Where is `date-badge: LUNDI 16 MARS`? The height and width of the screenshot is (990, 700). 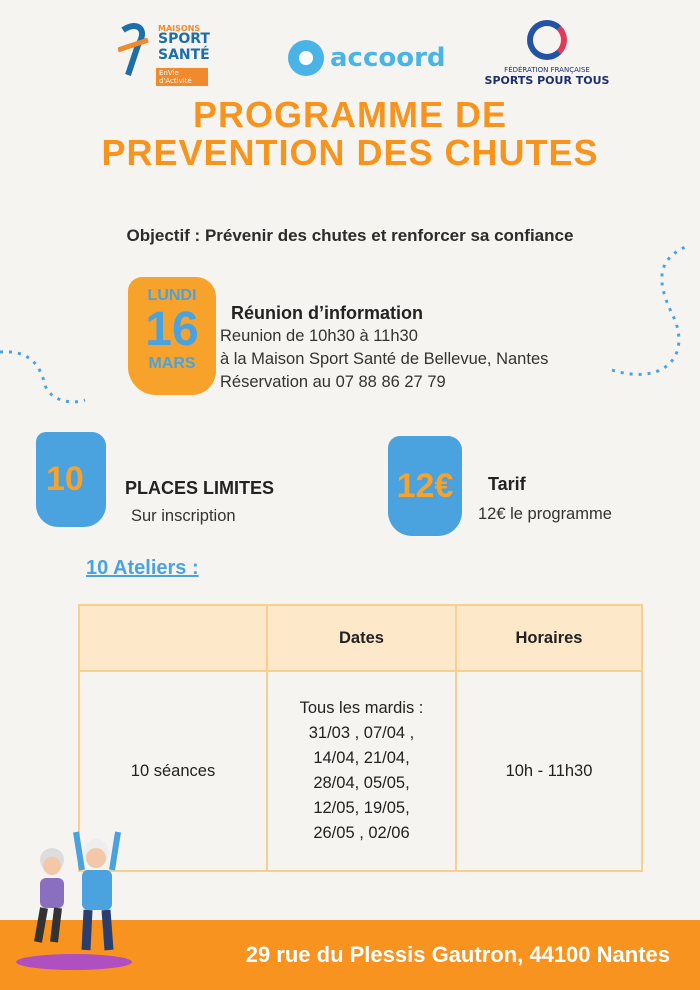
date-badge: LUNDI 16 MARS is located at coordinates (172, 336).